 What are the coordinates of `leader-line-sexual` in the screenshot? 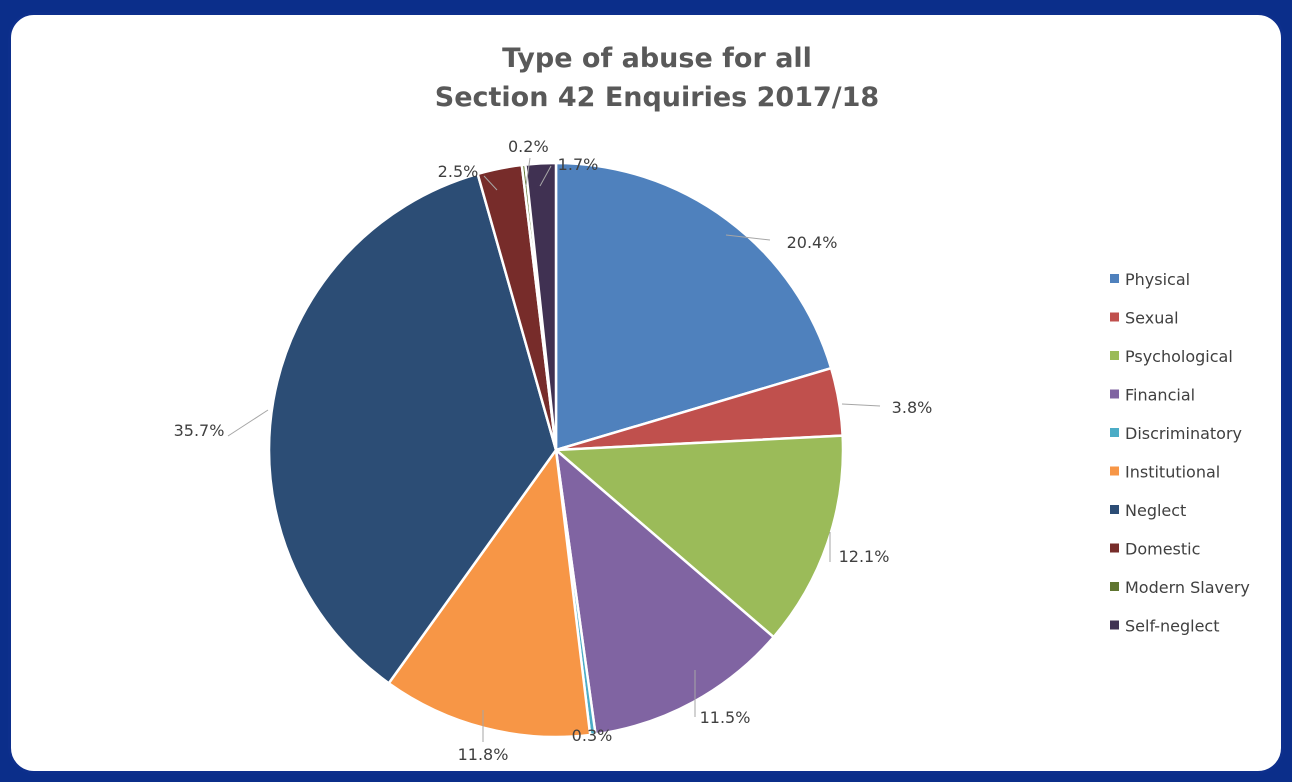 It's located at (861, 405).